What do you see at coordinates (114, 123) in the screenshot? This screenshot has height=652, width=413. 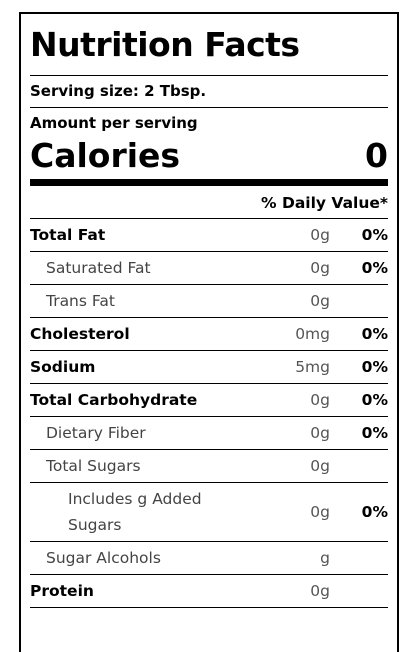 I see `amount-per-serving: Amount per serving` at bounding box center [114, 123].